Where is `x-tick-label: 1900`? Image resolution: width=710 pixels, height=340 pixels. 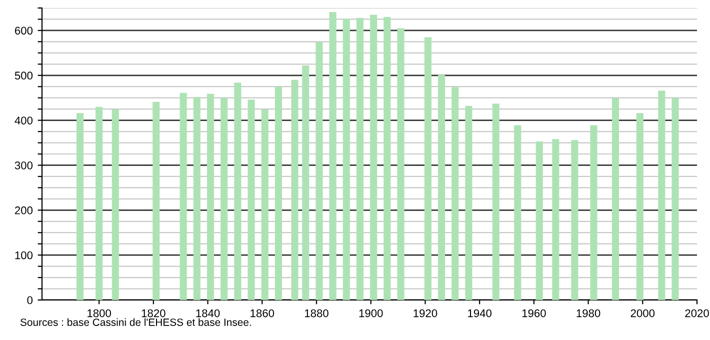
x-tick-label: 1900 is located at coordinates (371, 313).